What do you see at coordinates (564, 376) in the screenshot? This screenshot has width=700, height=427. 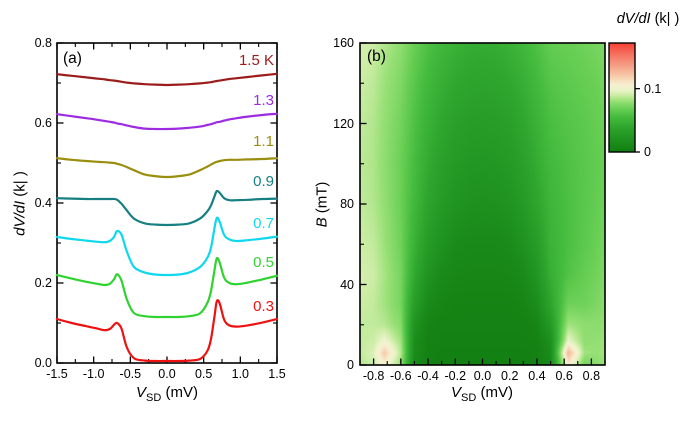 I see `panel-b-x-tick-label: 0.6` at bounding box center [564, 376].